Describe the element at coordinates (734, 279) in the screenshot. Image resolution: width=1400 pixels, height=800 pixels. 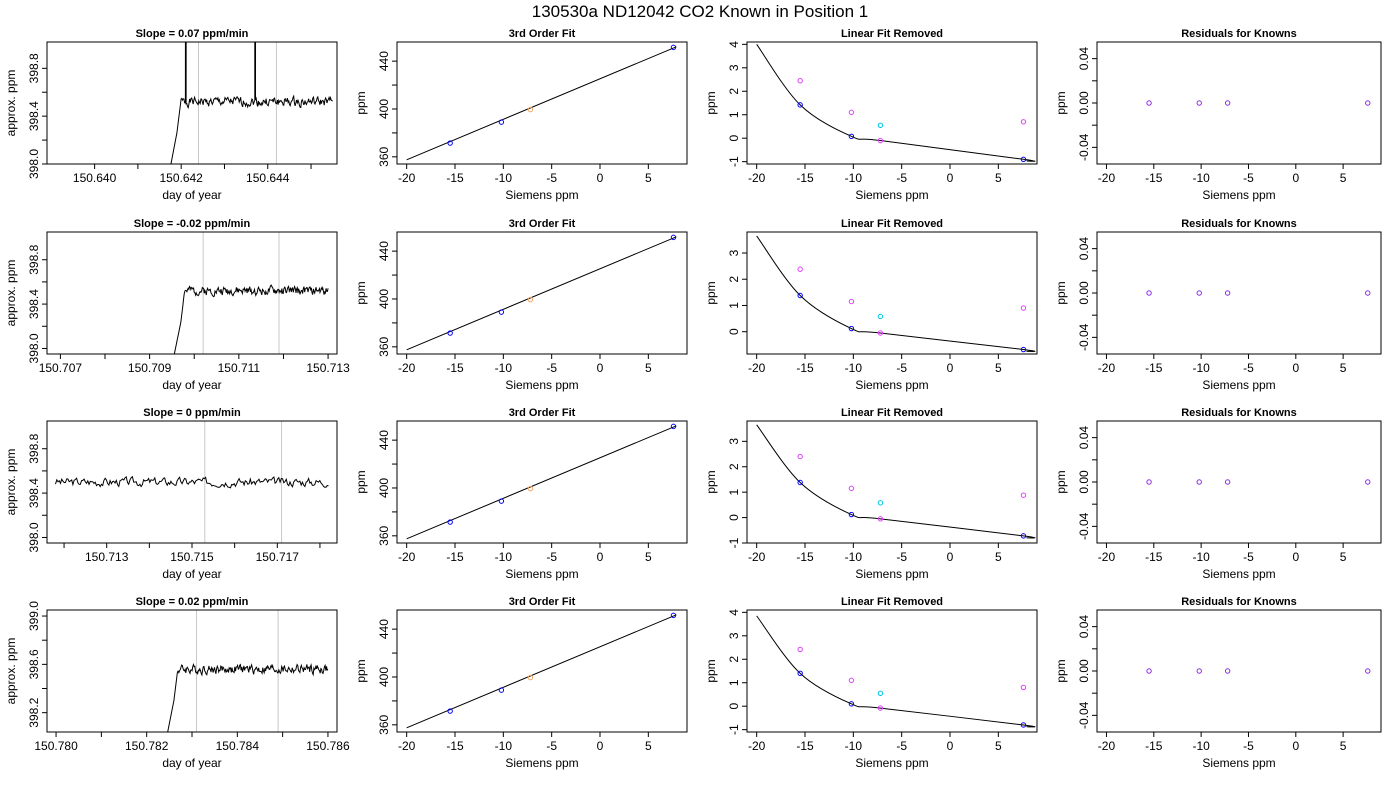
I see `y-tick-label: 2` at that location.